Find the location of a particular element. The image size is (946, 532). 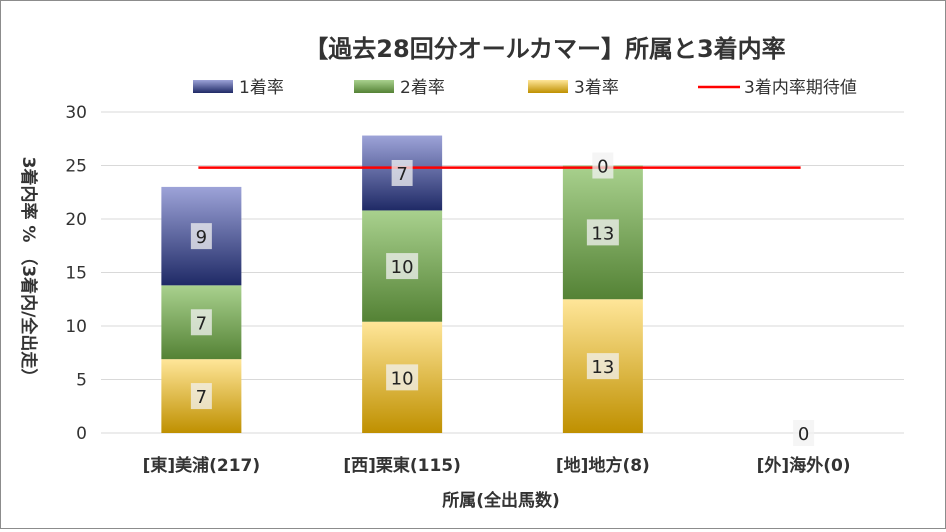

x-tick-label: [外]海外(0) is located at coordinates (804, 465).